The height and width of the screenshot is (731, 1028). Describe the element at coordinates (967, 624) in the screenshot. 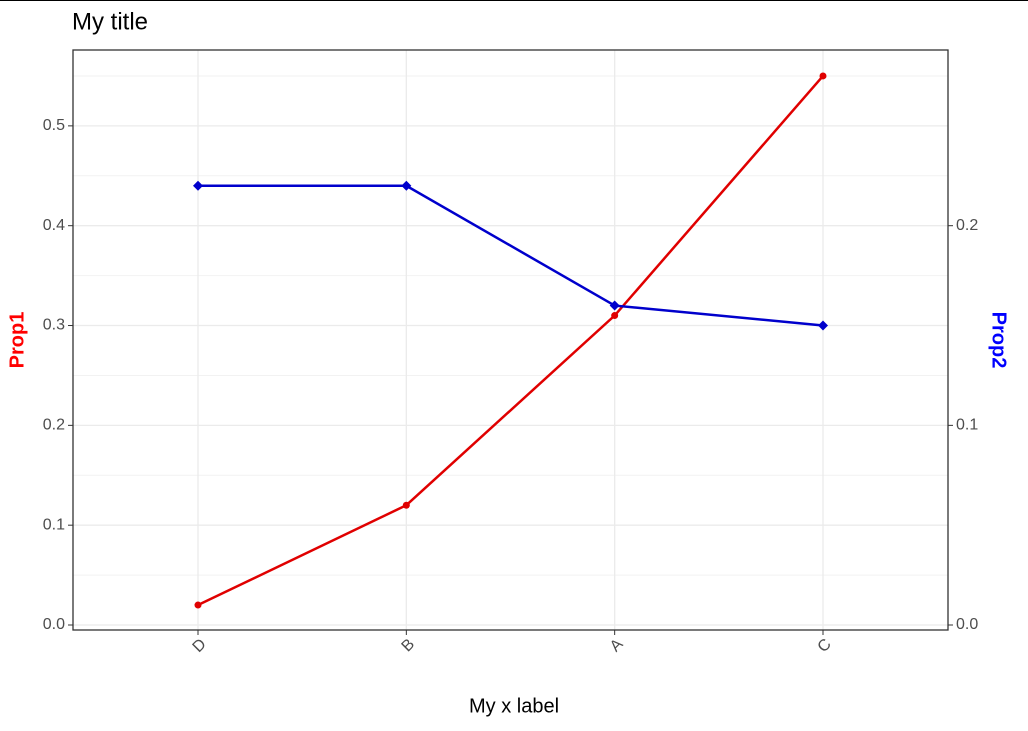

I see `y2-tick-label: 0.0` at that location.